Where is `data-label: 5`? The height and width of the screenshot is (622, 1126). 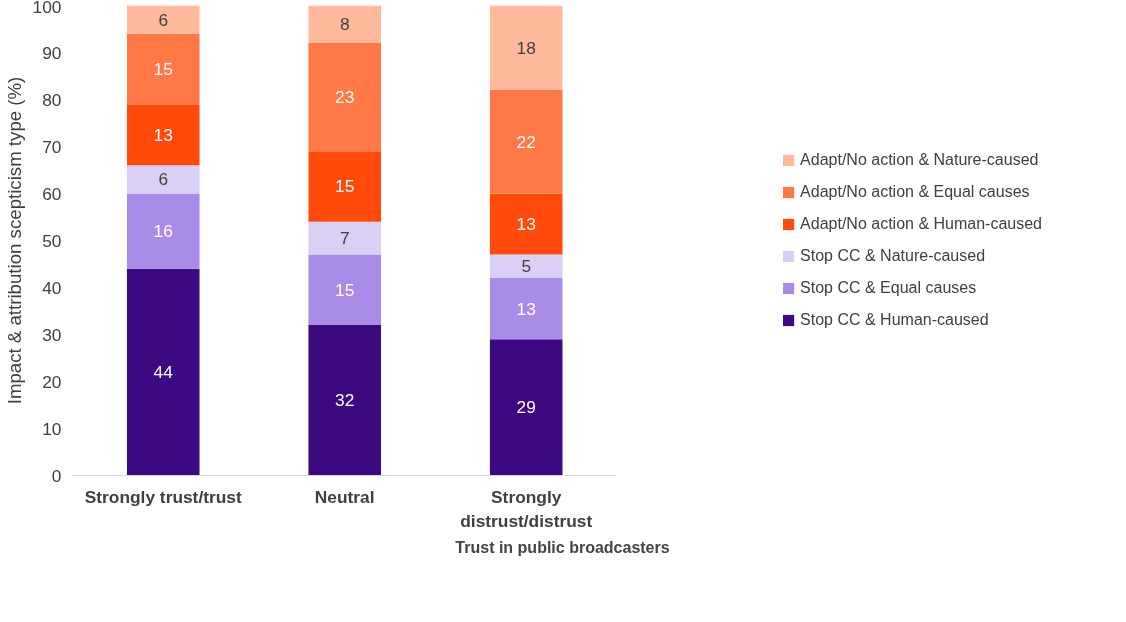 data-label: 5 is located at coordinates (526, 266).